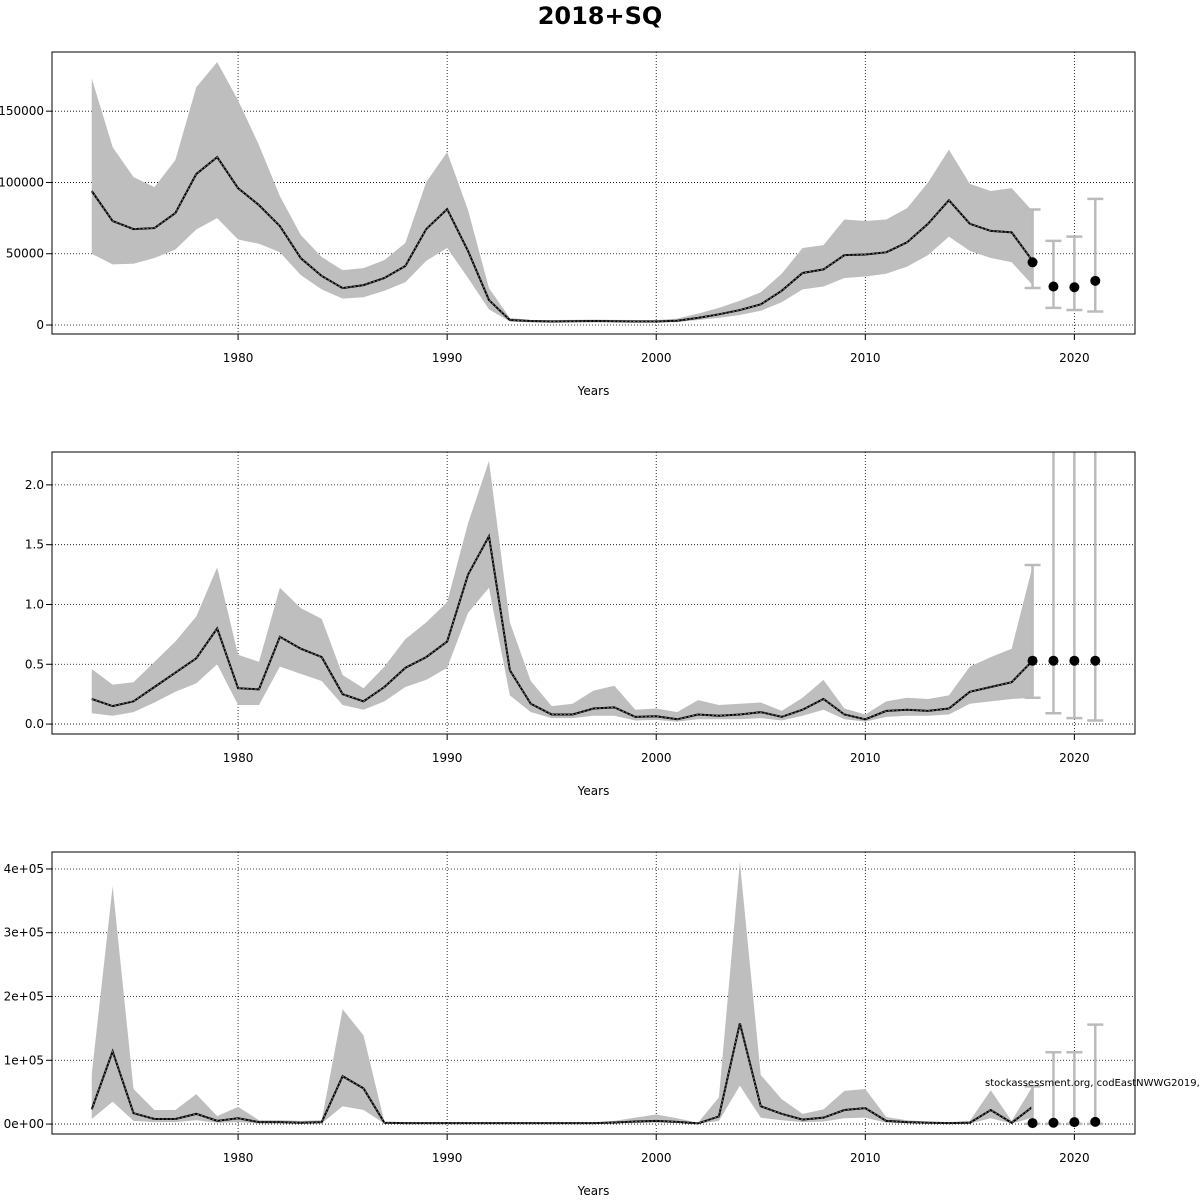  Describe the element at coordinates (24, 933) in the screenshot. I see `y-tick-label: 3e+05` at that location.